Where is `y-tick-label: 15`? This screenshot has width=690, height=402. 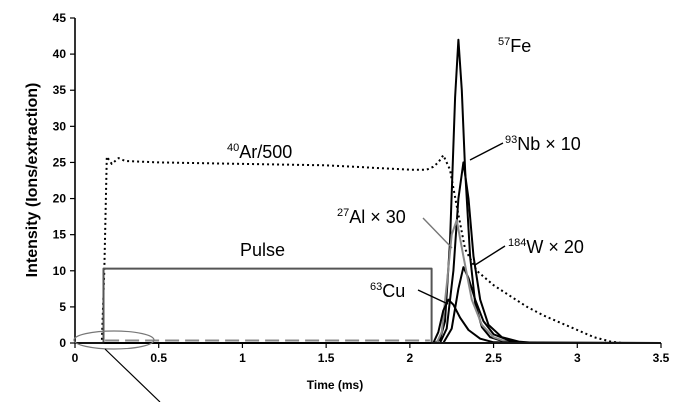
y-tick-label: 15 is located at coordinates (60, 235).